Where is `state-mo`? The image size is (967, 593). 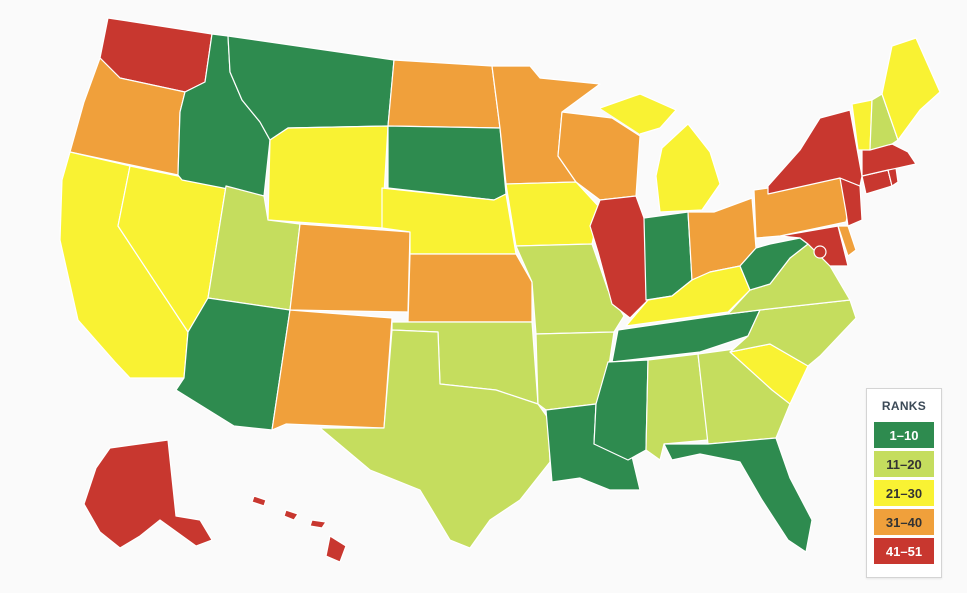 state-mo is located at coordinates (570, 289).